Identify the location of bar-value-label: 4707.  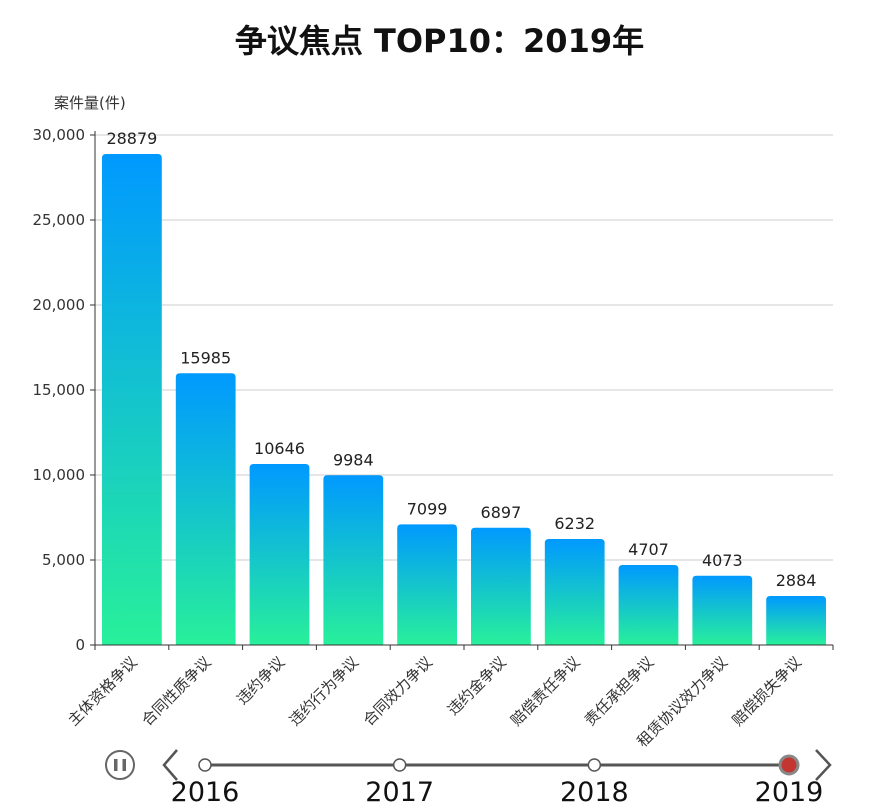
(648, 549).